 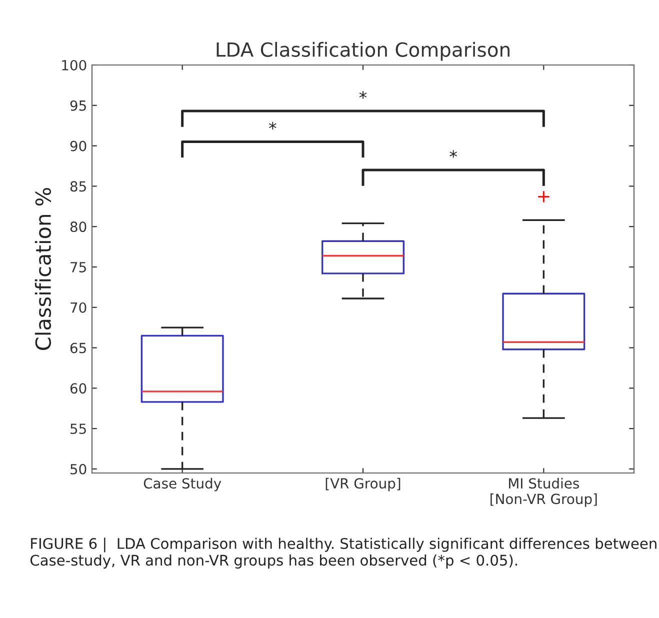 I want to click on y-tick-label: 60, so click(x=78, y=388).